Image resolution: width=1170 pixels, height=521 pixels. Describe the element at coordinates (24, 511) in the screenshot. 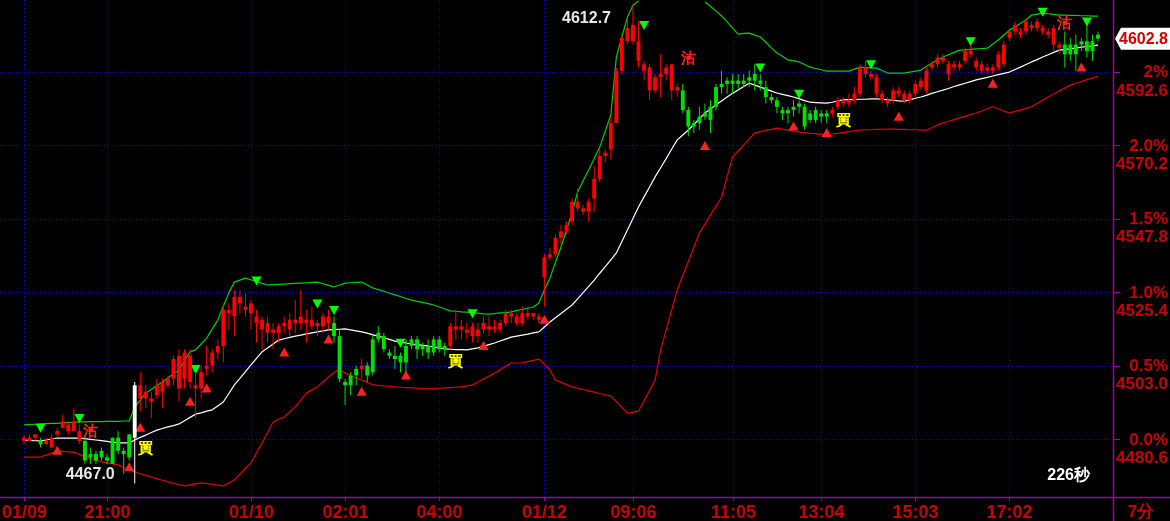

I see `x-tick-label: 01/09` at that location.